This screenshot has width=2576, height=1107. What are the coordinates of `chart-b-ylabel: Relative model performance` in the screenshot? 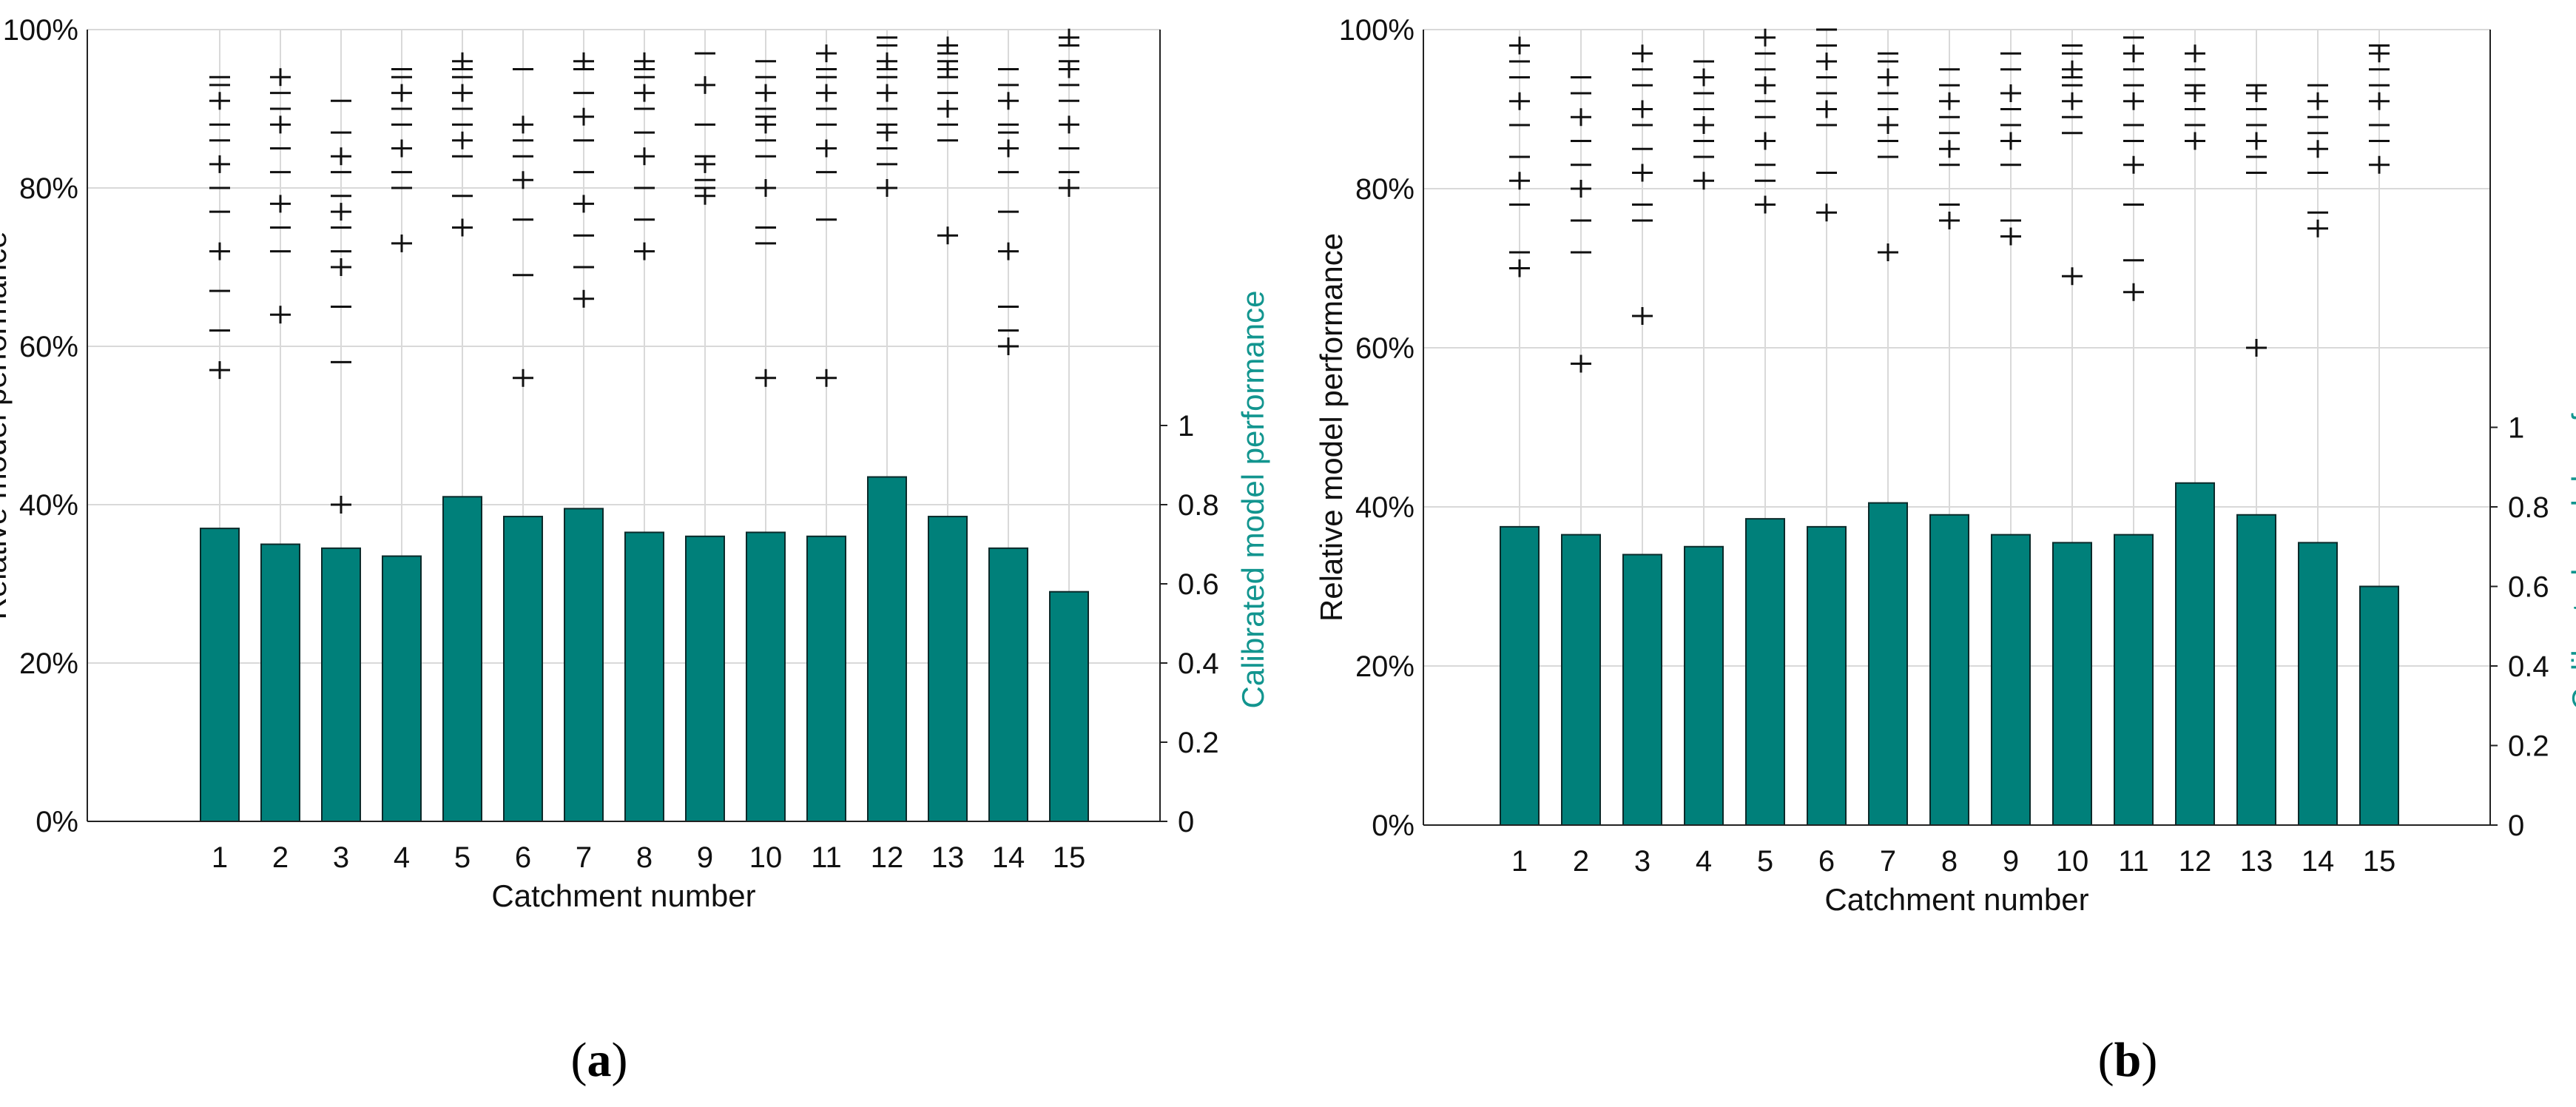 It's located at (1331, 427).